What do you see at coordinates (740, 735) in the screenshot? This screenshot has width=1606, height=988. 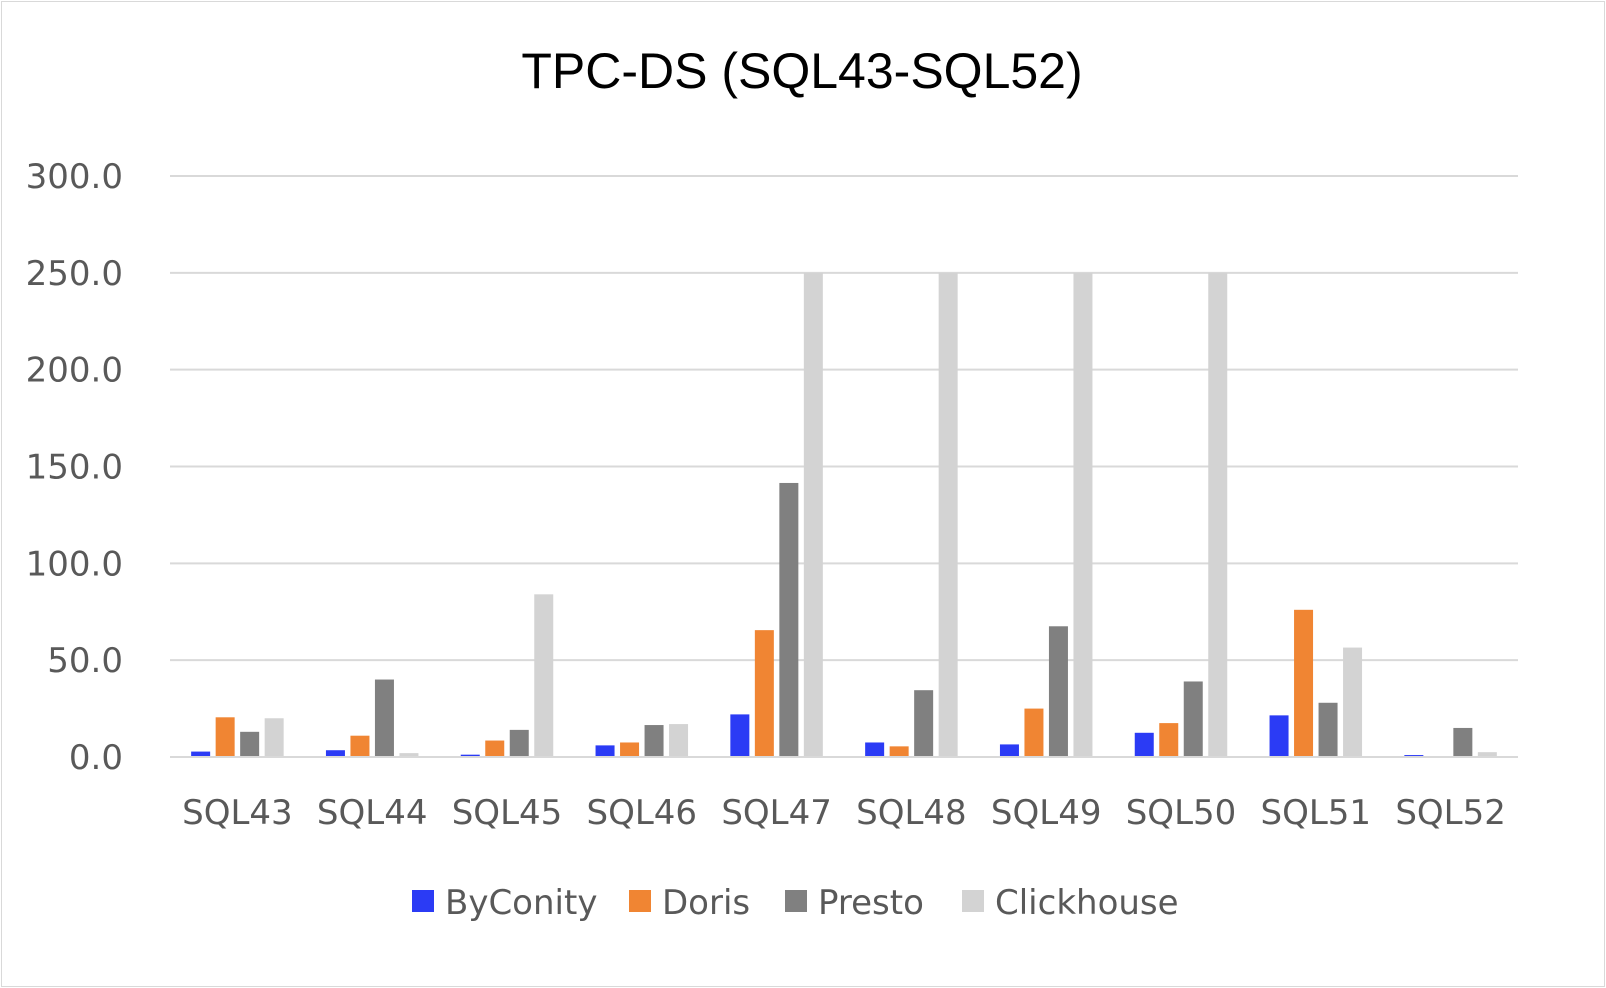 I see `bar-byconity-sql47` at bounding box center [740, 735].